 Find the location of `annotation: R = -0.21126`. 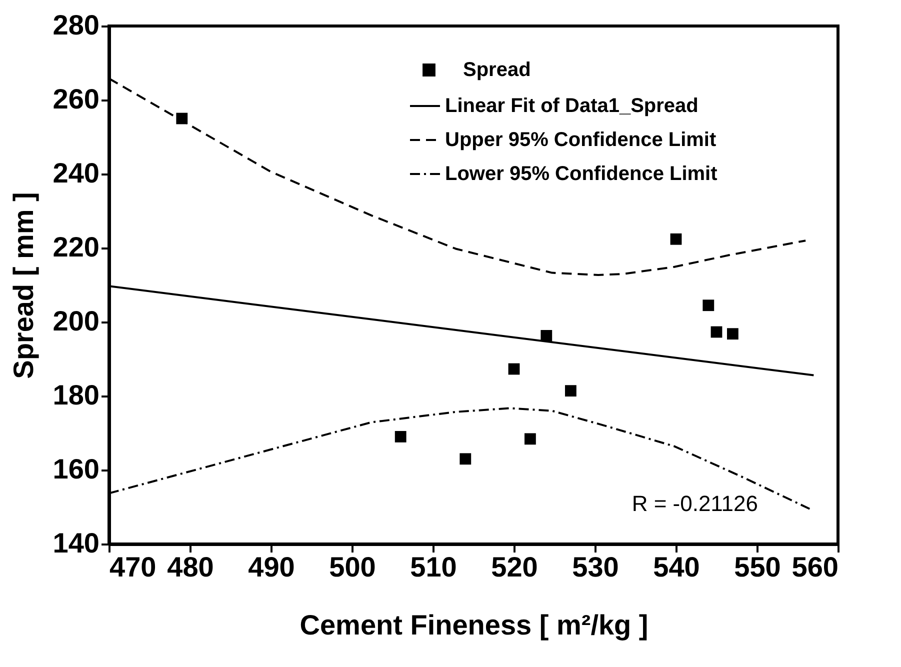

annotation: R = -0.21126 is located at coordinates (695, 503).